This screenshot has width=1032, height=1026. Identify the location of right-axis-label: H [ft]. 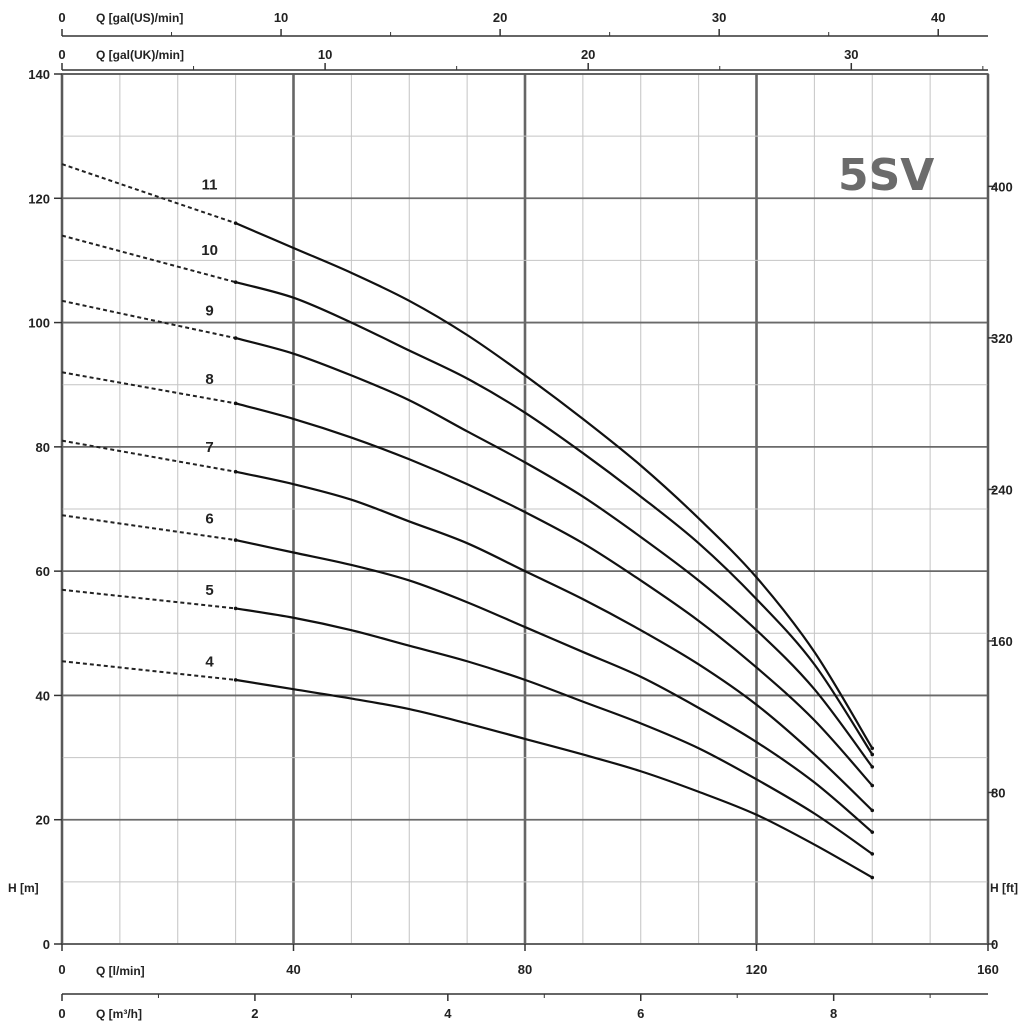
(1004, 888).